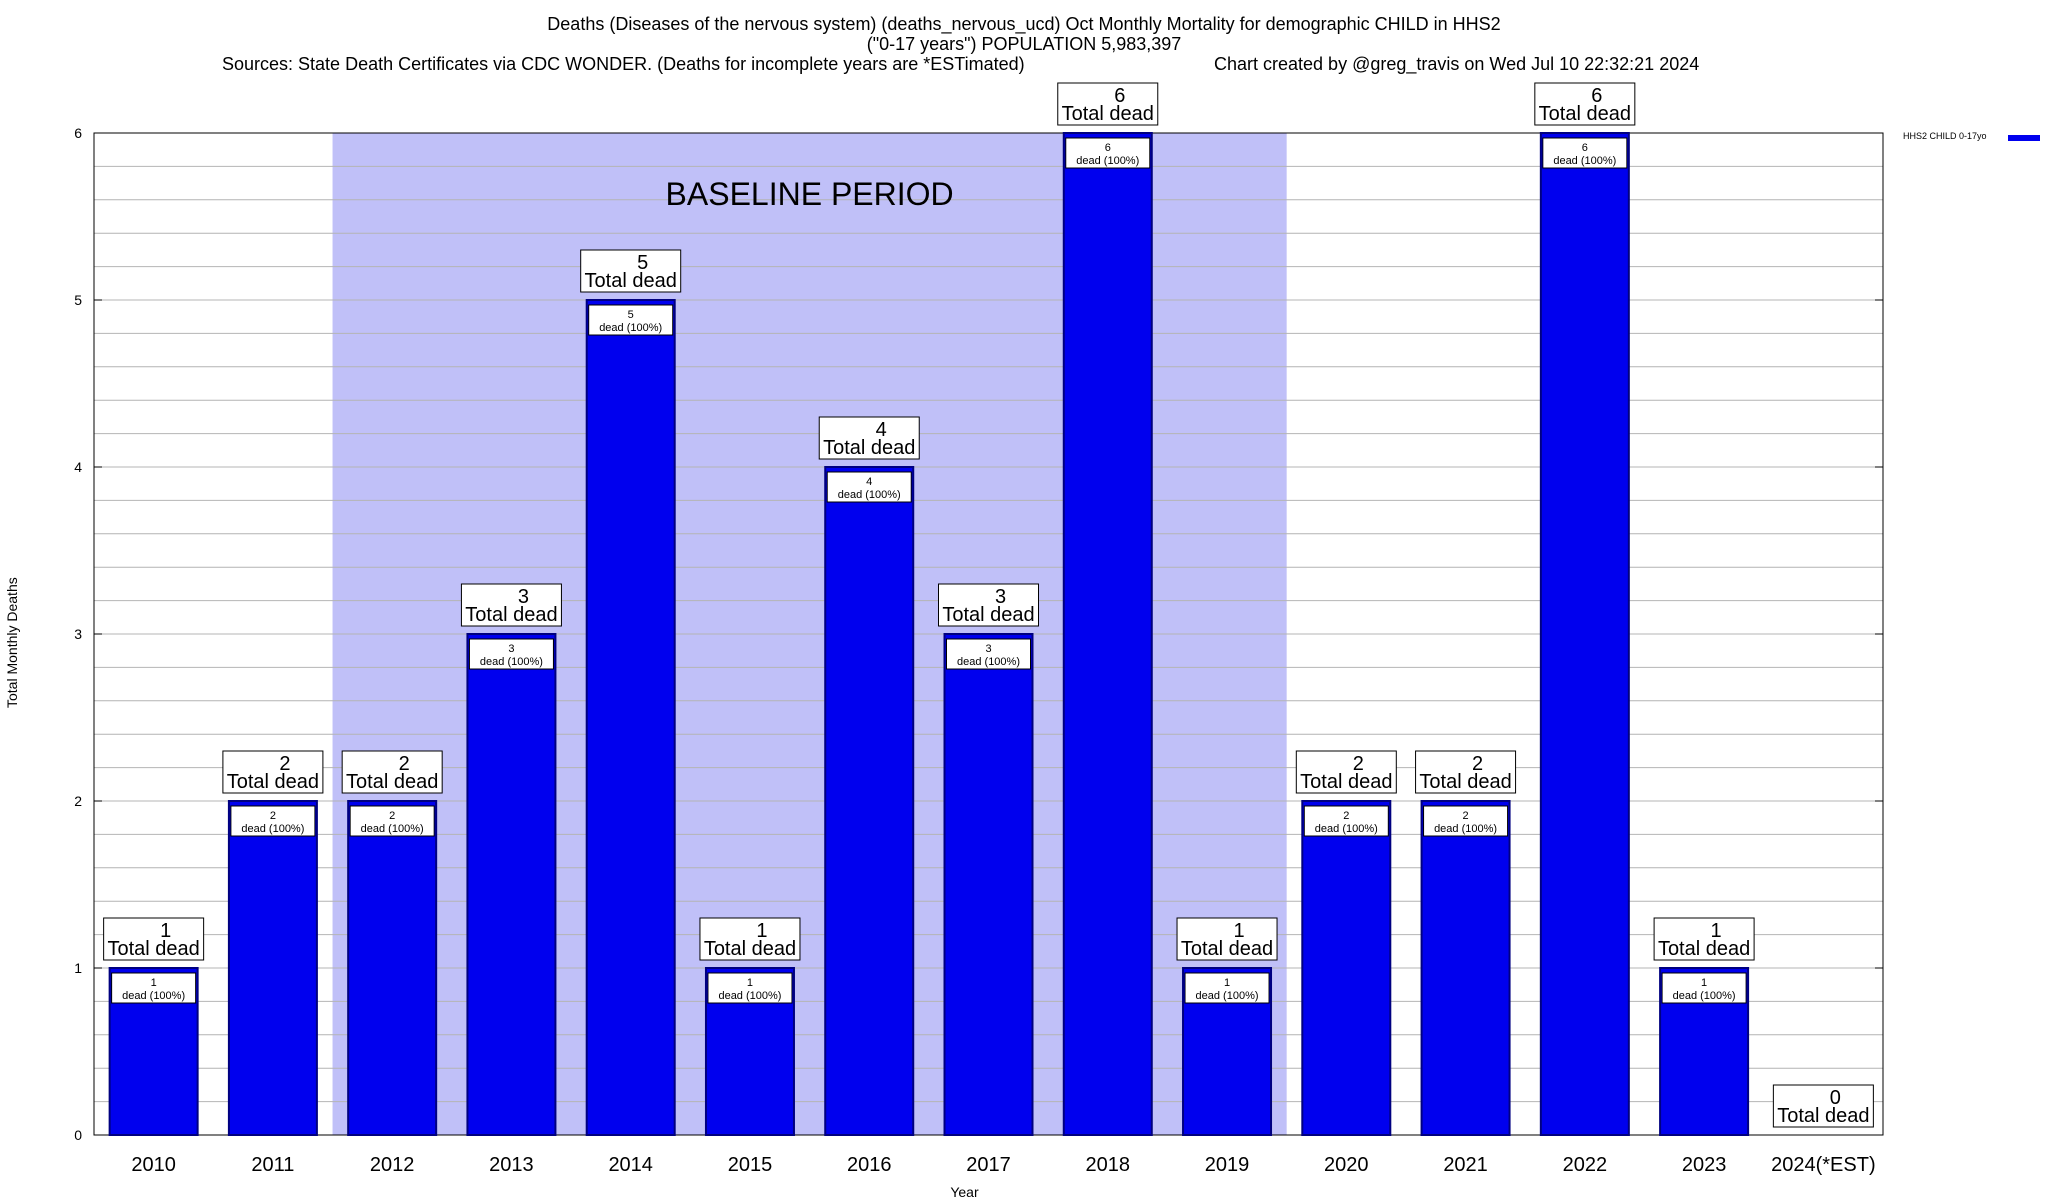  Describe the element at coordinates (1108, 1165) in the screenshot. I see `x-tick-label: 2018` at that location.